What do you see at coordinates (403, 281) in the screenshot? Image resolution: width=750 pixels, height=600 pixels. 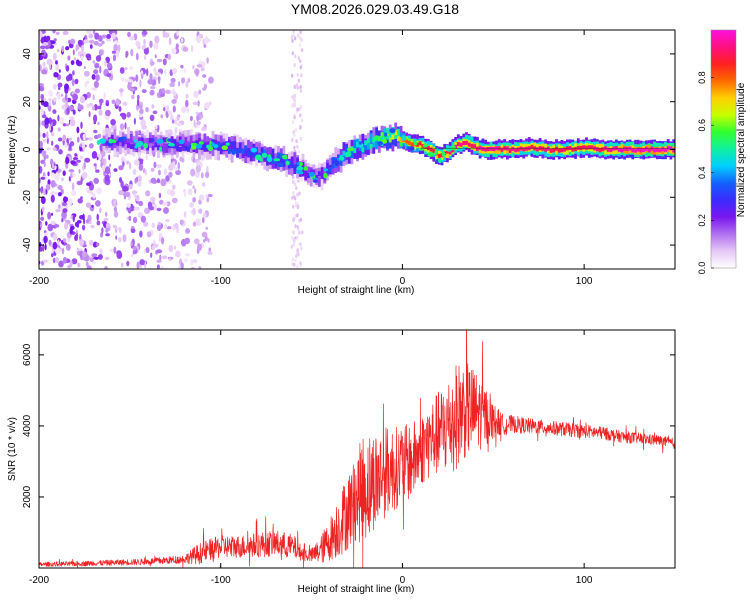 I see `spectrogram-x-tick-label: 0` at bounding box center [403, 281].